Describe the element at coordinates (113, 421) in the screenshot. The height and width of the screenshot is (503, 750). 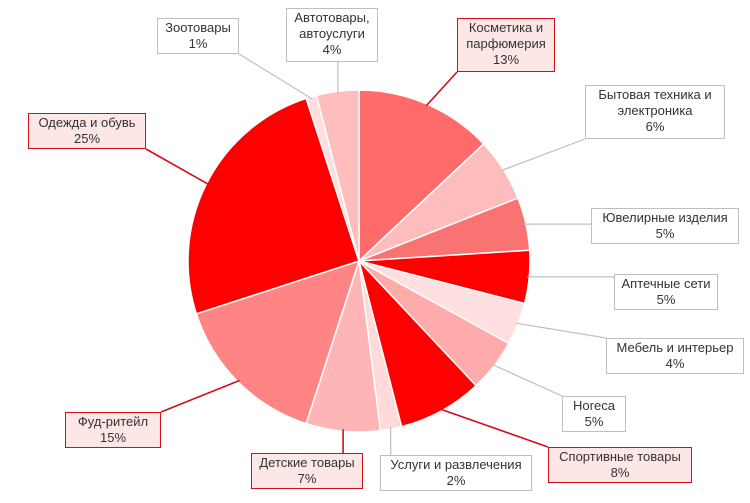
I see `slice-label-name: Фуд-ритейл` at that location.